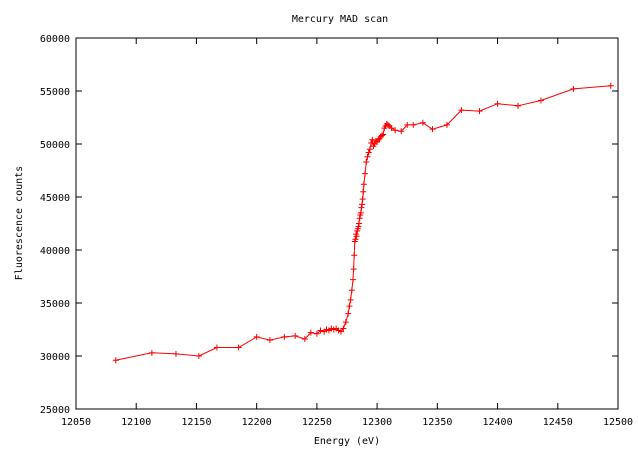 This screenshot has height=450, width=638. I want to click on y-tick-label: 40000, so click(55, 251).